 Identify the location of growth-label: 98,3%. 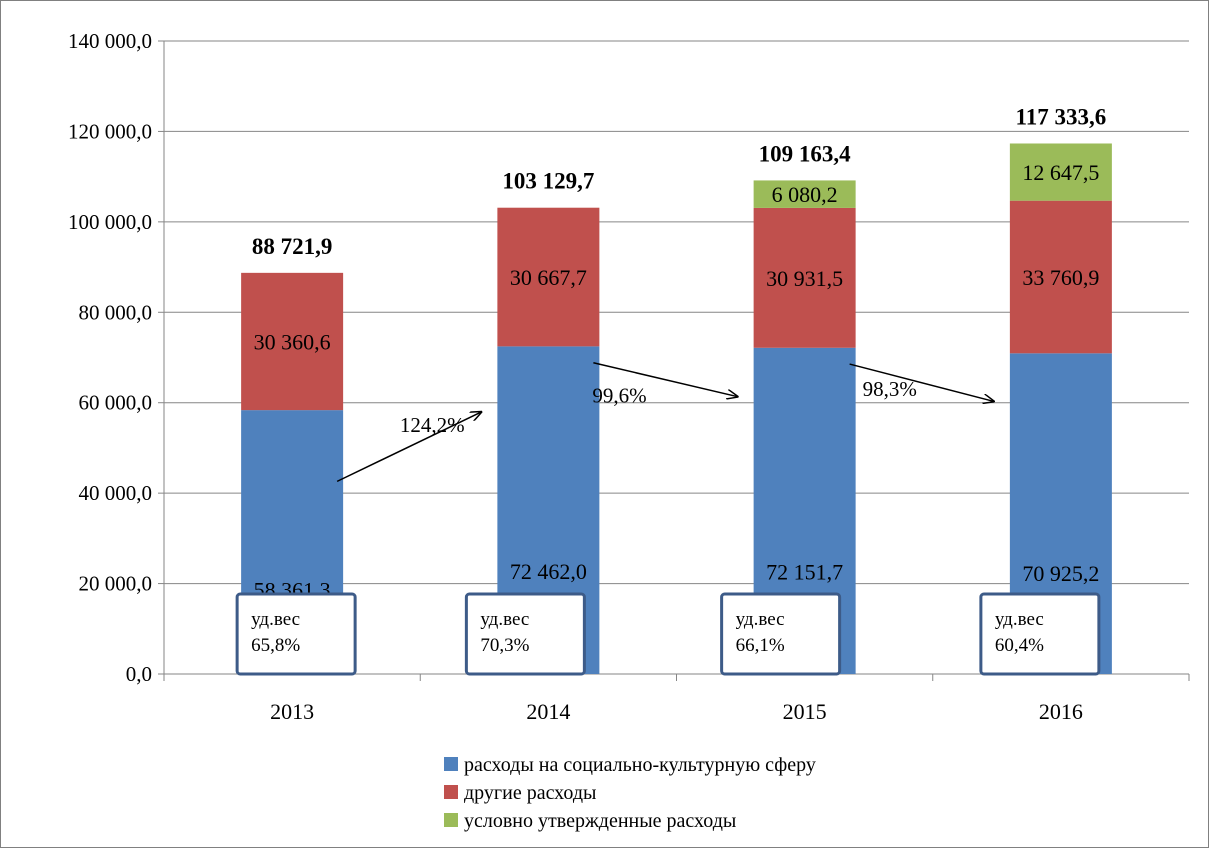
(890, 389).